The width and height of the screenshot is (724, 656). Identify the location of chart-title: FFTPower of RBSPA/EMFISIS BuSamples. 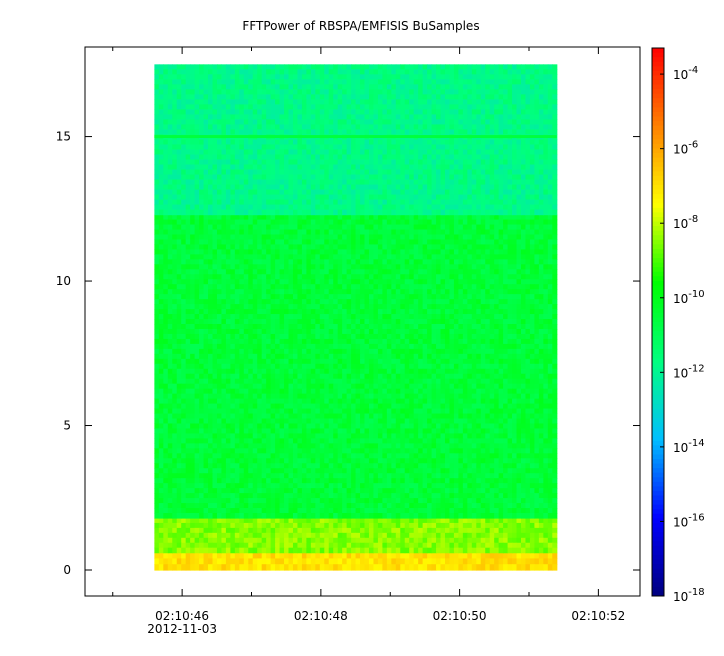
(360, 26).